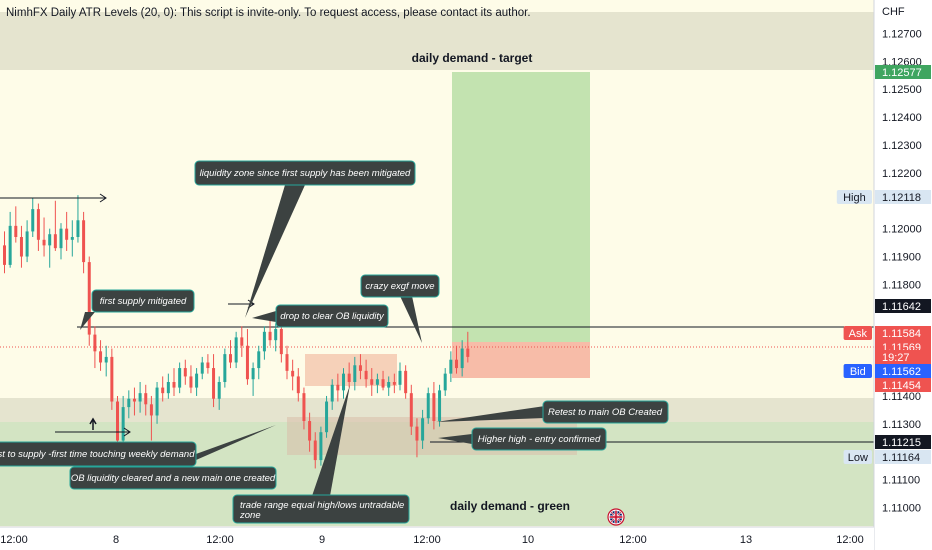 Image resolution: width=932 pixels, height=550 pixels. Describe the element at coordinates (902, 118) in the screenshot. I see `price-tick-label: 1.12400` at that location.